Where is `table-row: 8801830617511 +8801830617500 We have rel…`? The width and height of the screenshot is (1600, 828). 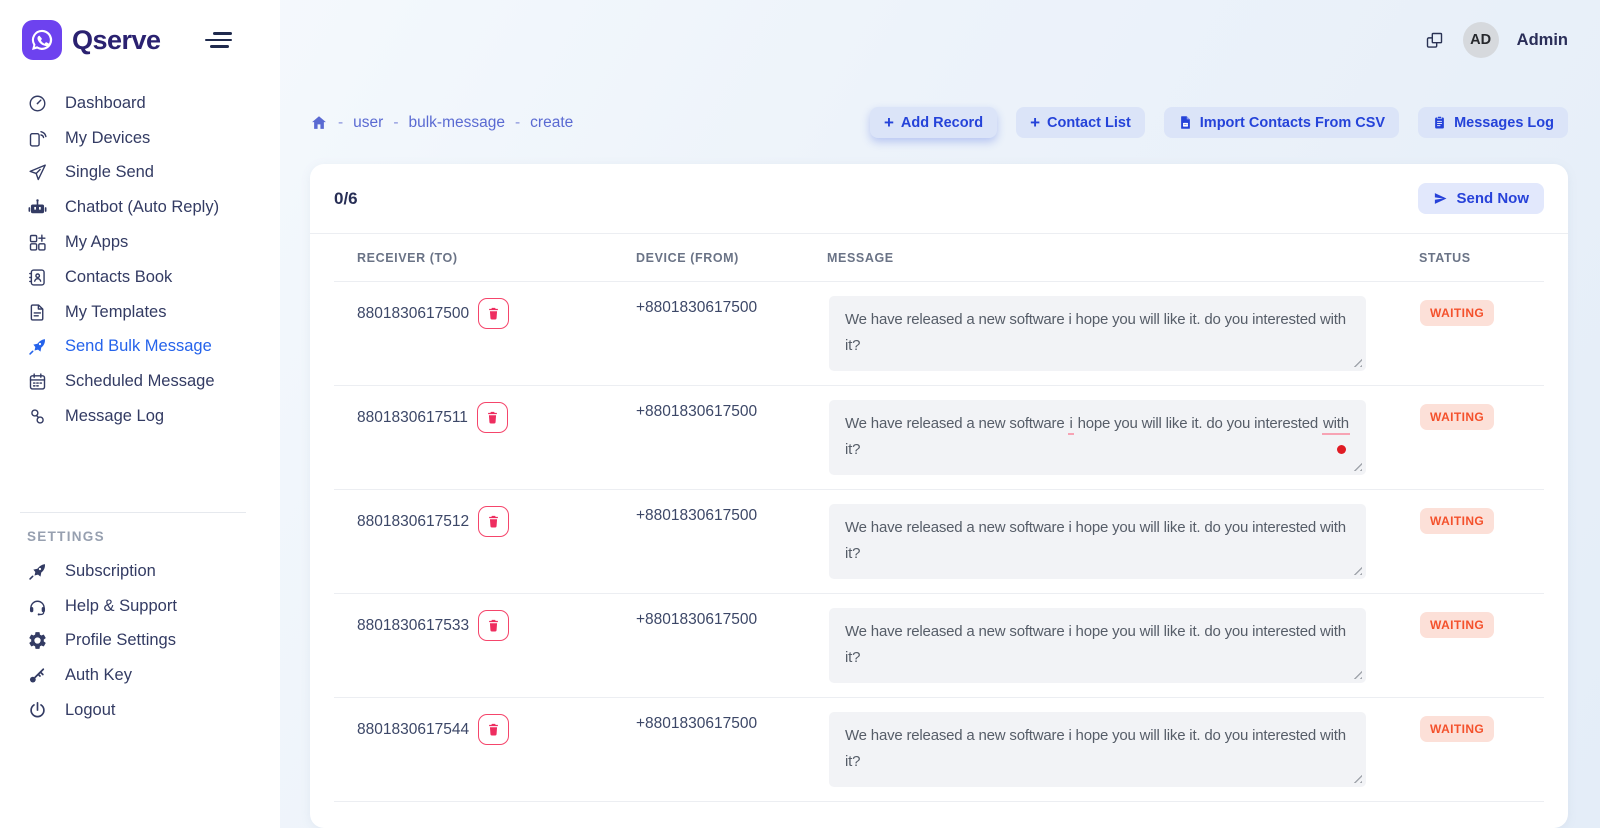 table-row: 8801830617511 +8801830617500 We have rel… is located at coordinates (939, 438).